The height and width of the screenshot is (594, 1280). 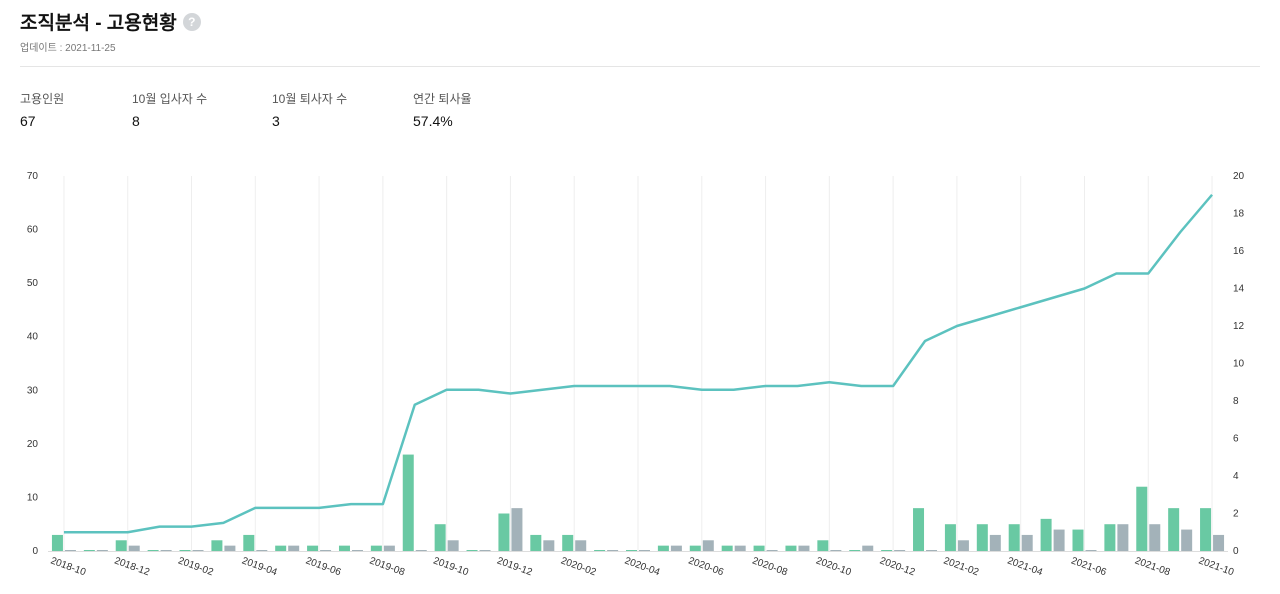 What do you see at coordinates (1088, 566) in the screenshot?
I see `x-tick-label: 2021-06` at bounding box center [1088, 566].